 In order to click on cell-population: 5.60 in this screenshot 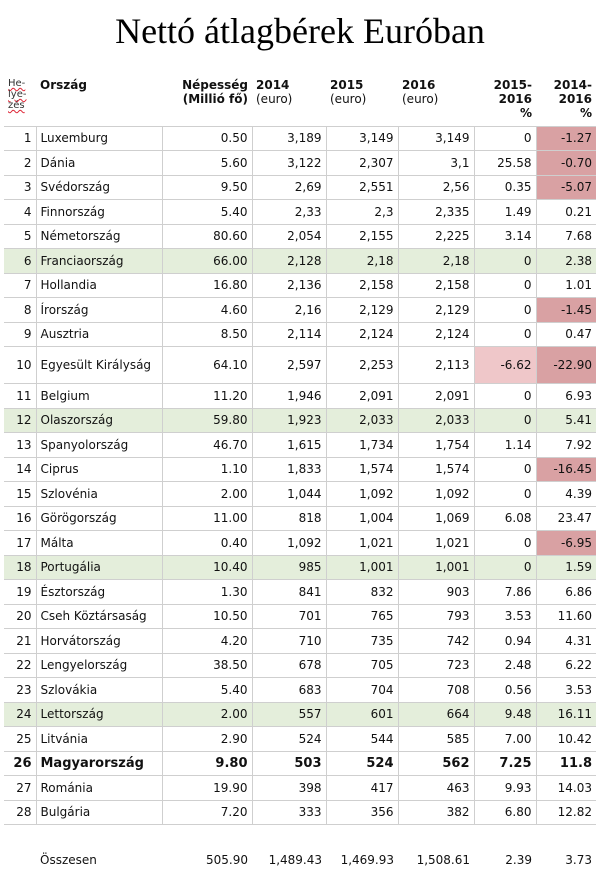, I will do `click(207, 163)`.